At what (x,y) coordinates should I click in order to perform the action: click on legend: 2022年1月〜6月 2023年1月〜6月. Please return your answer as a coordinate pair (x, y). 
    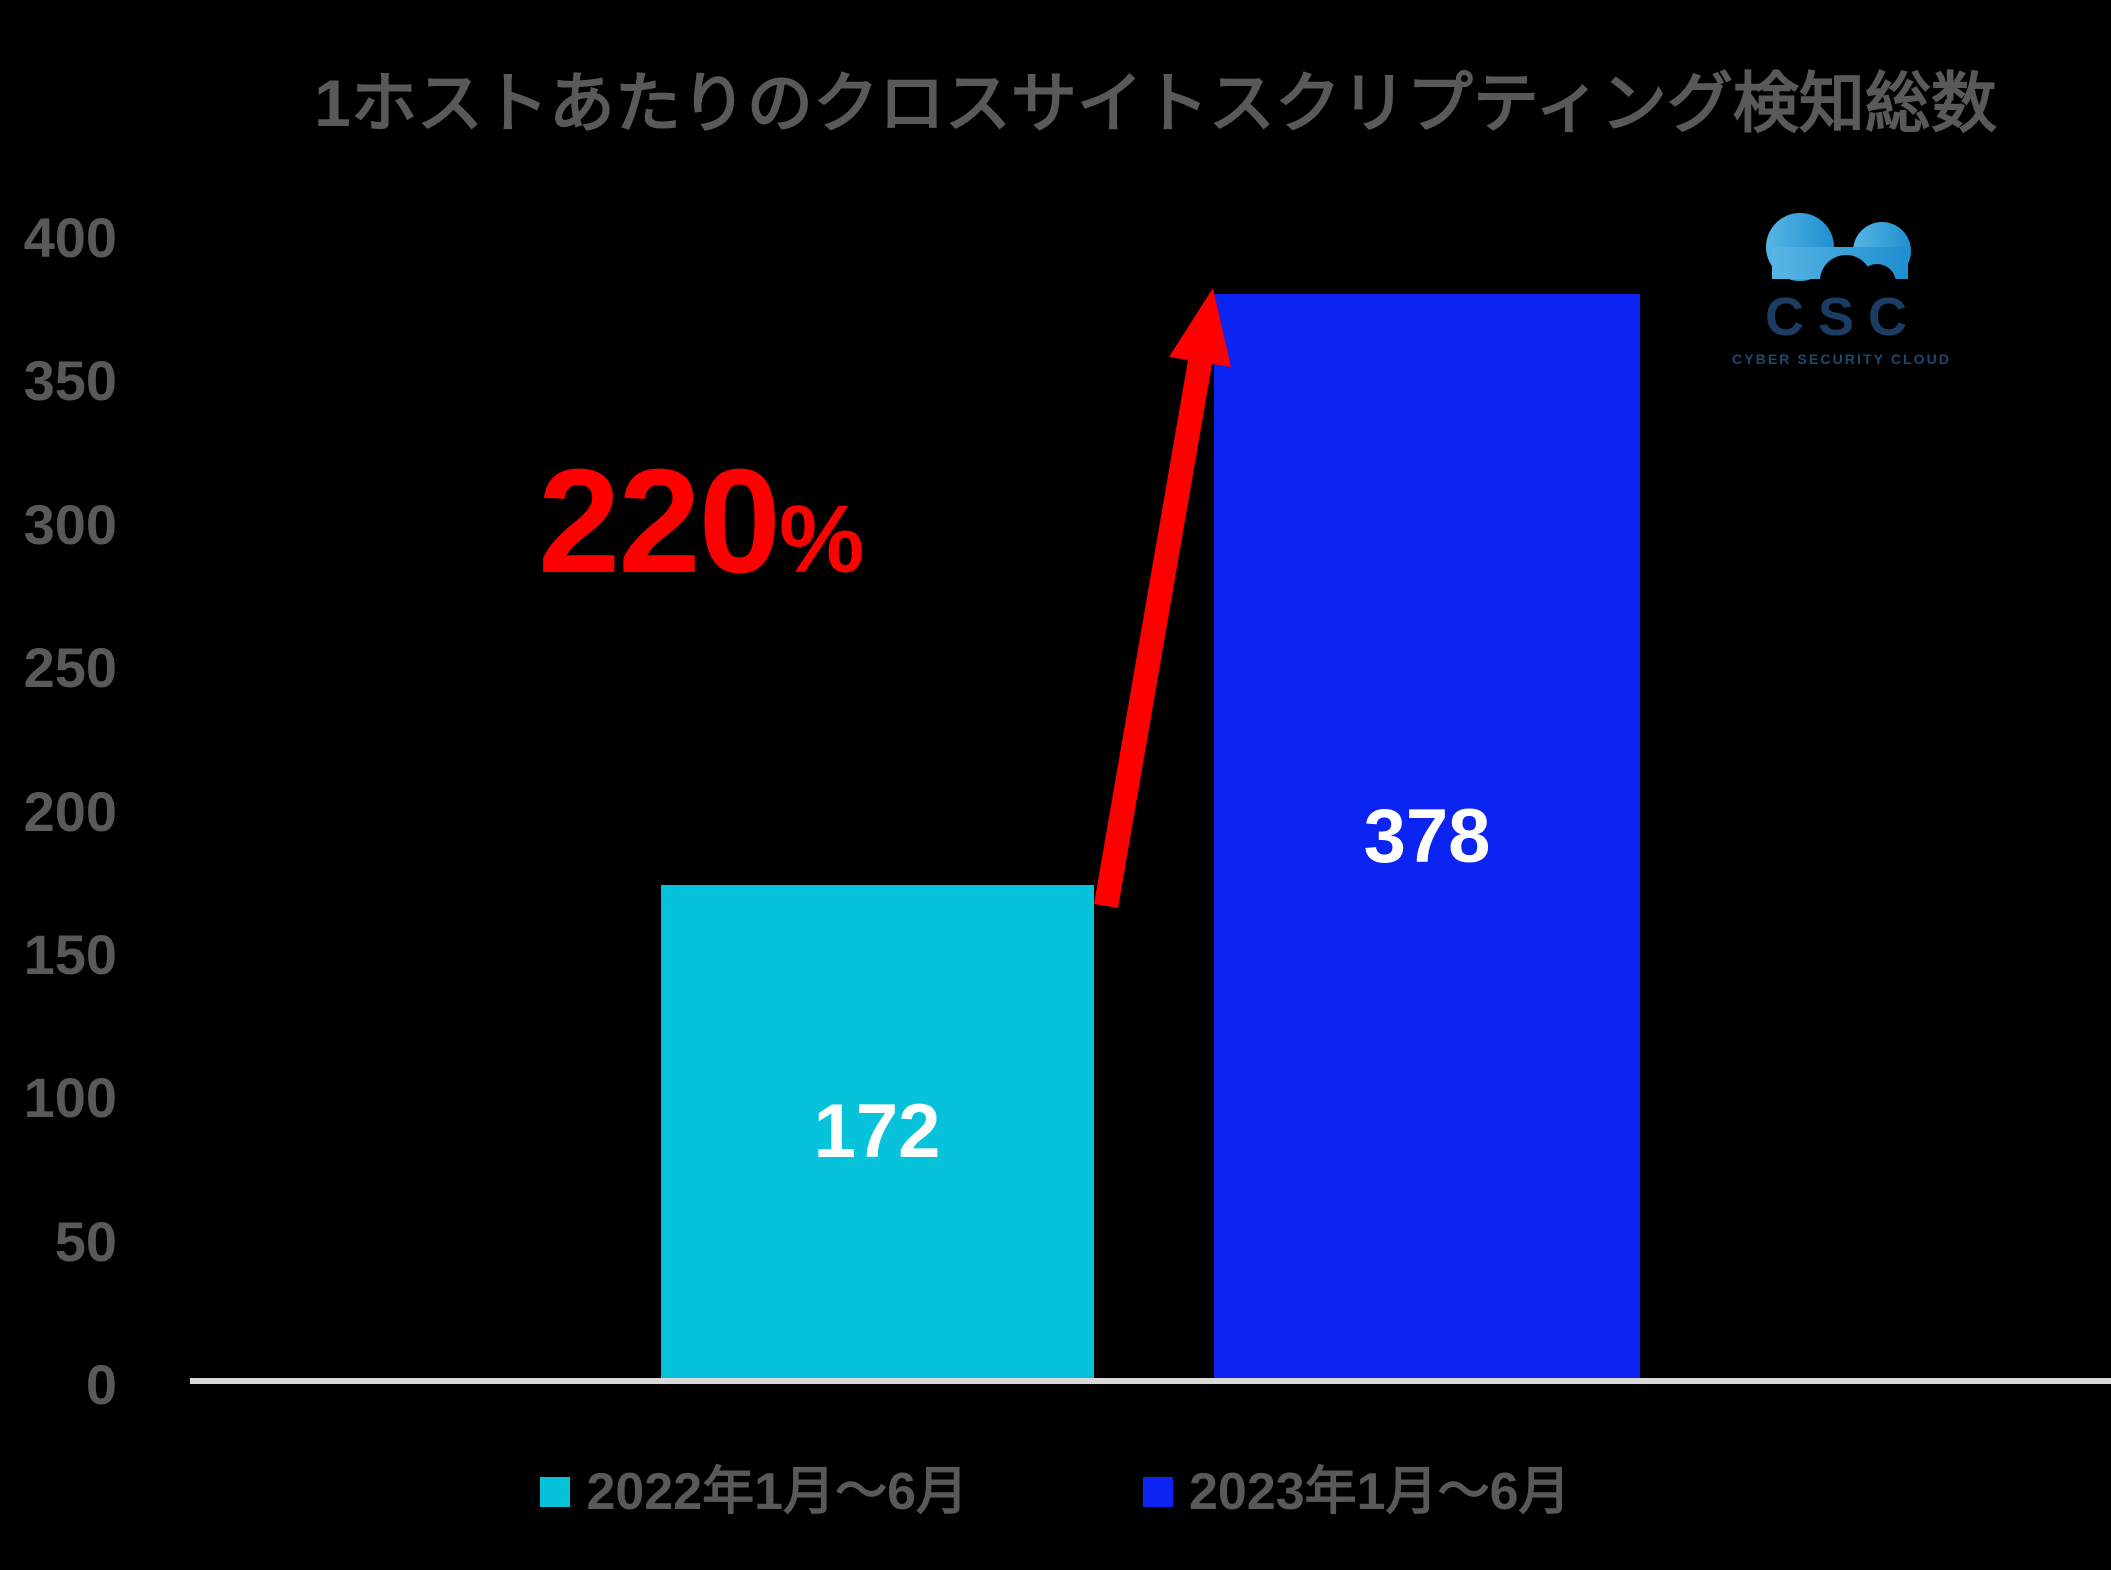
    Looking at the image, I should click on (1055, 1492).